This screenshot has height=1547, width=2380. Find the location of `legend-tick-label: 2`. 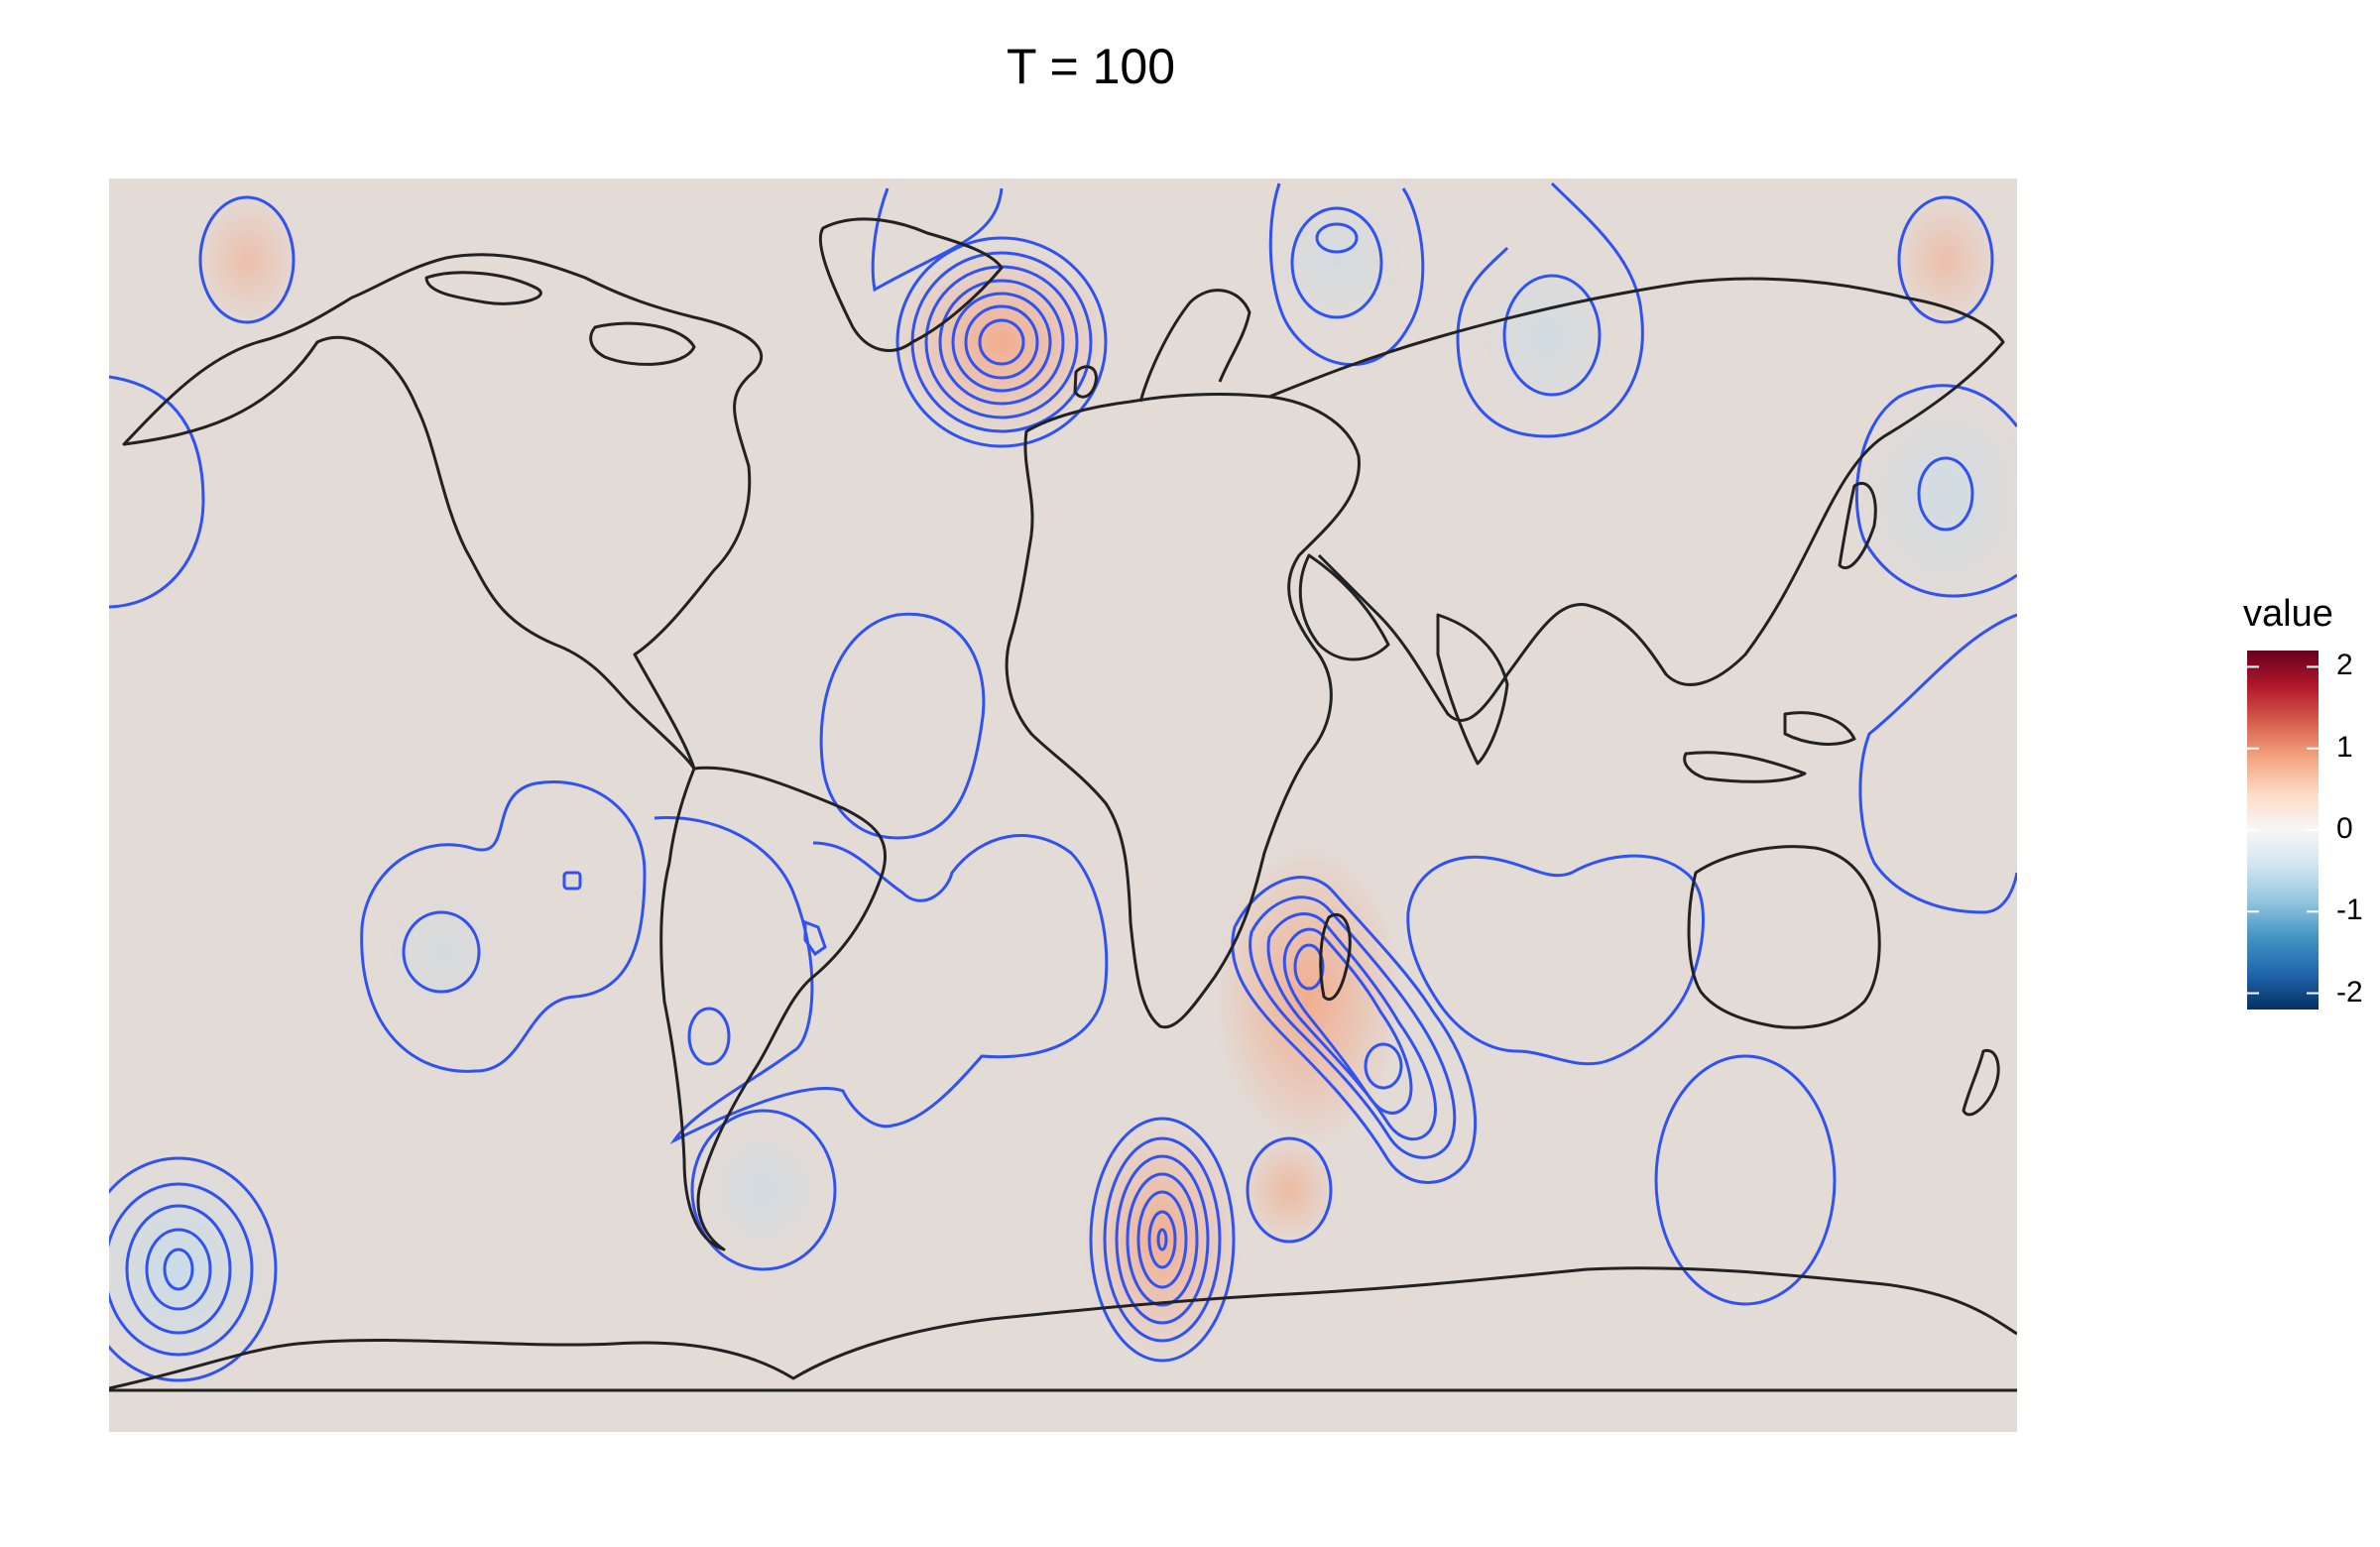

legend-tick-label: 2 is located at coordinates (2344, 665).